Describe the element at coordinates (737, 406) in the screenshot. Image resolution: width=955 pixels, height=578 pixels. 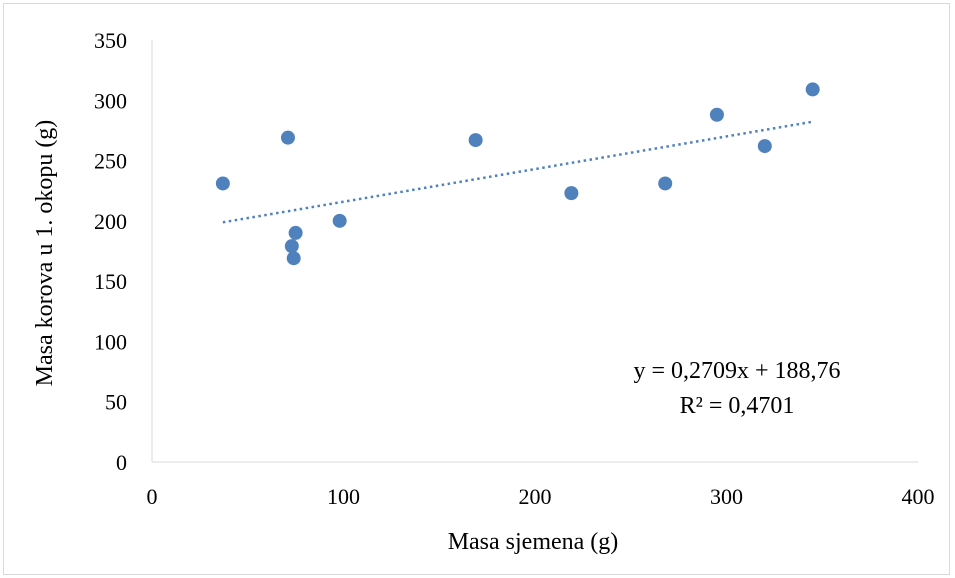
I see `r-squared-label: R² = 0,4701` at that location.